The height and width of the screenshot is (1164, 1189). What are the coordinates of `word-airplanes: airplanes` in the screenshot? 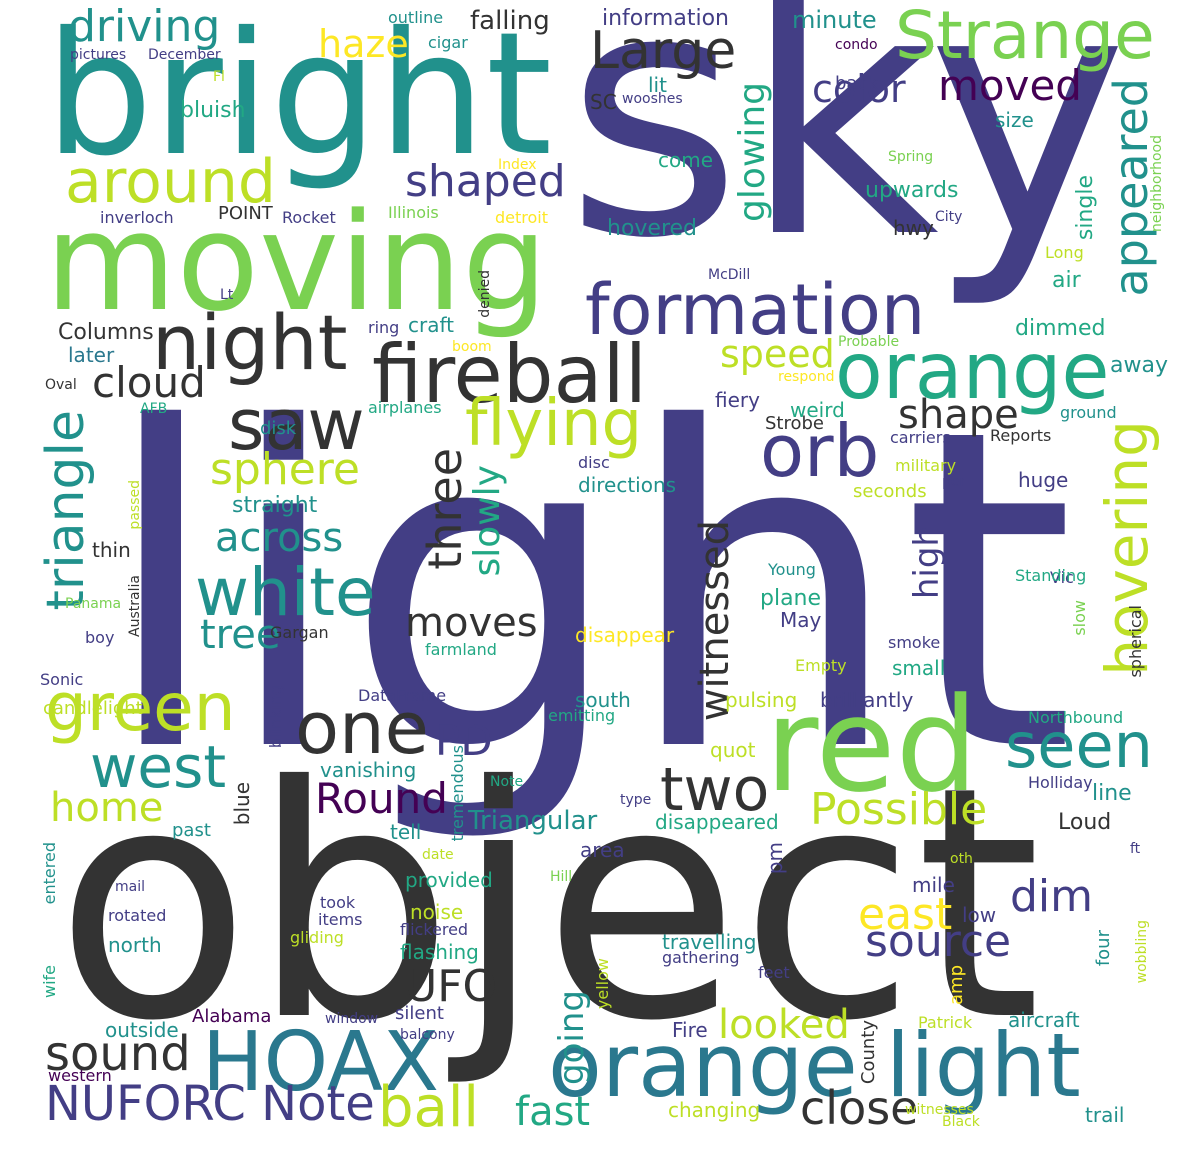 It's located at (405, 407).